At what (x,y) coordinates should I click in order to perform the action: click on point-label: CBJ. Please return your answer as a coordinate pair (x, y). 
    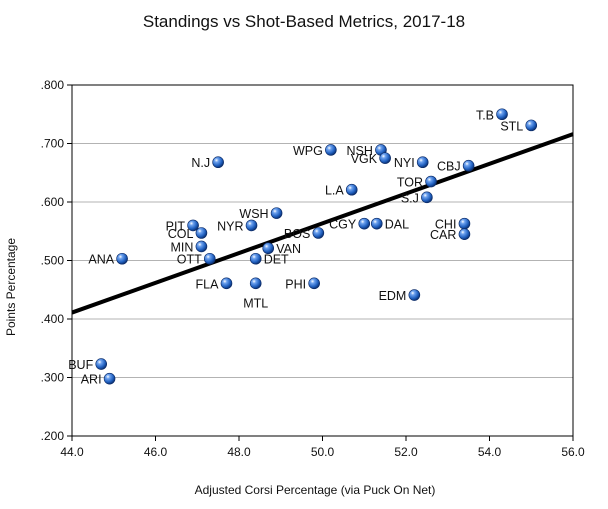
    Looking at the image, I should click on (449, 167).